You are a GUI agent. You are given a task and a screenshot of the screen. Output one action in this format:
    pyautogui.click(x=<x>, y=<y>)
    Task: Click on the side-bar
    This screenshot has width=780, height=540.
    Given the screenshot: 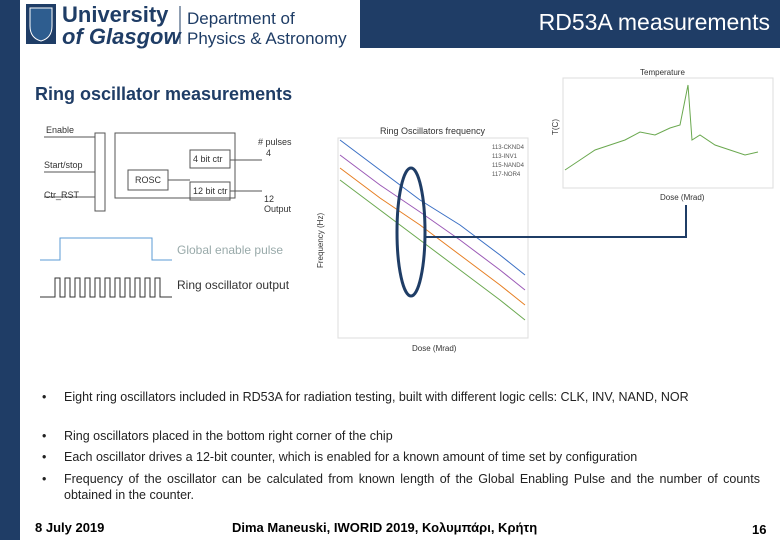 What is the action you would take?
    pyautogui.click(x=10, y=270)
    